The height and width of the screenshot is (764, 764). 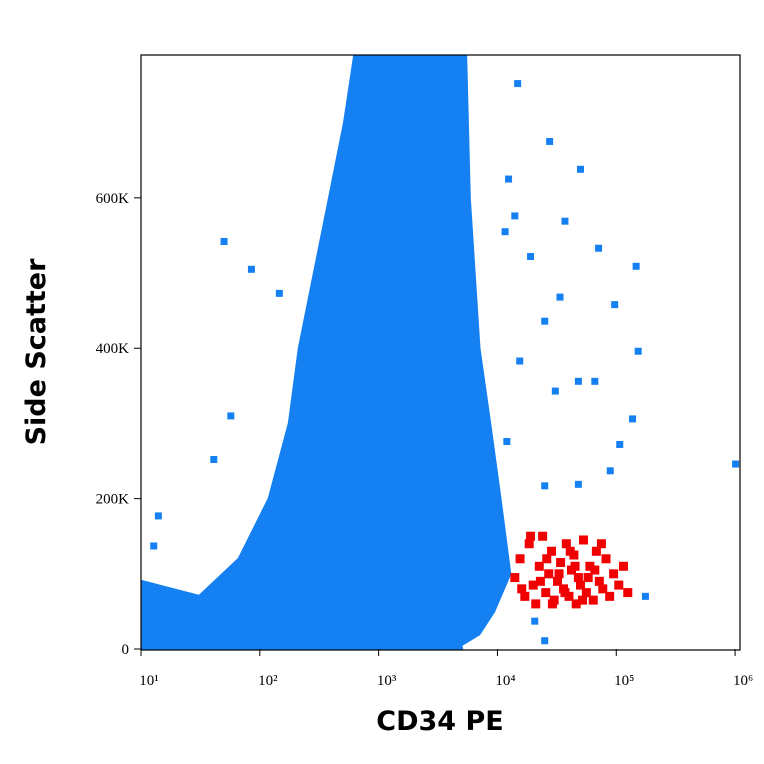 What do you see at coordinates (113, 349) in the screenshot?
I see `y-tick-label: 400K` at bounding box center [113, 349].